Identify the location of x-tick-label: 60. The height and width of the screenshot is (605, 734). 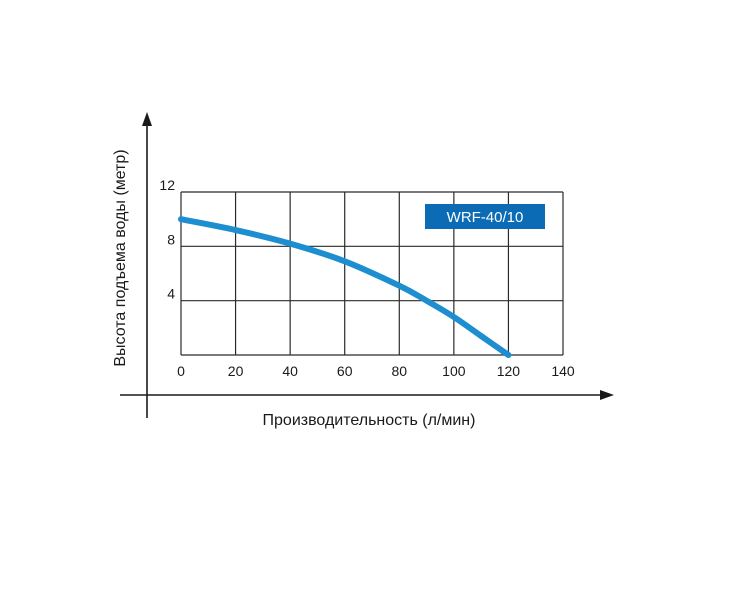
(345, 371).